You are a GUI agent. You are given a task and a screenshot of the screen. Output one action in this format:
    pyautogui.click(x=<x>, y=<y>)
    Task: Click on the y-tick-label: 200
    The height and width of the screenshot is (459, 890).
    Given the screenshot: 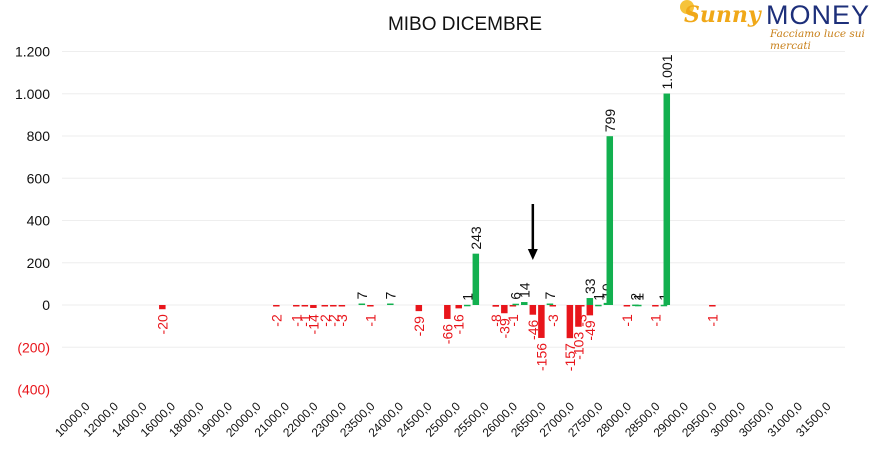 What is the action you would take?
    pyautogui.click(x=39, y=263)
    